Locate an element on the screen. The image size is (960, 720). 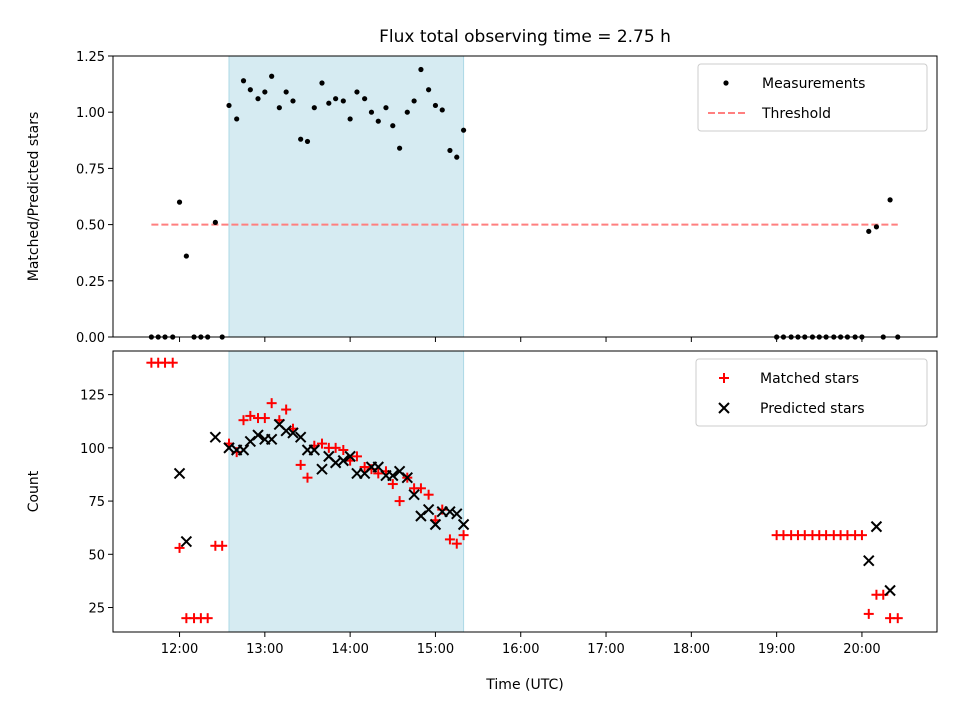
x-tick-label: 18:00 is located at coordinates (691, 649).